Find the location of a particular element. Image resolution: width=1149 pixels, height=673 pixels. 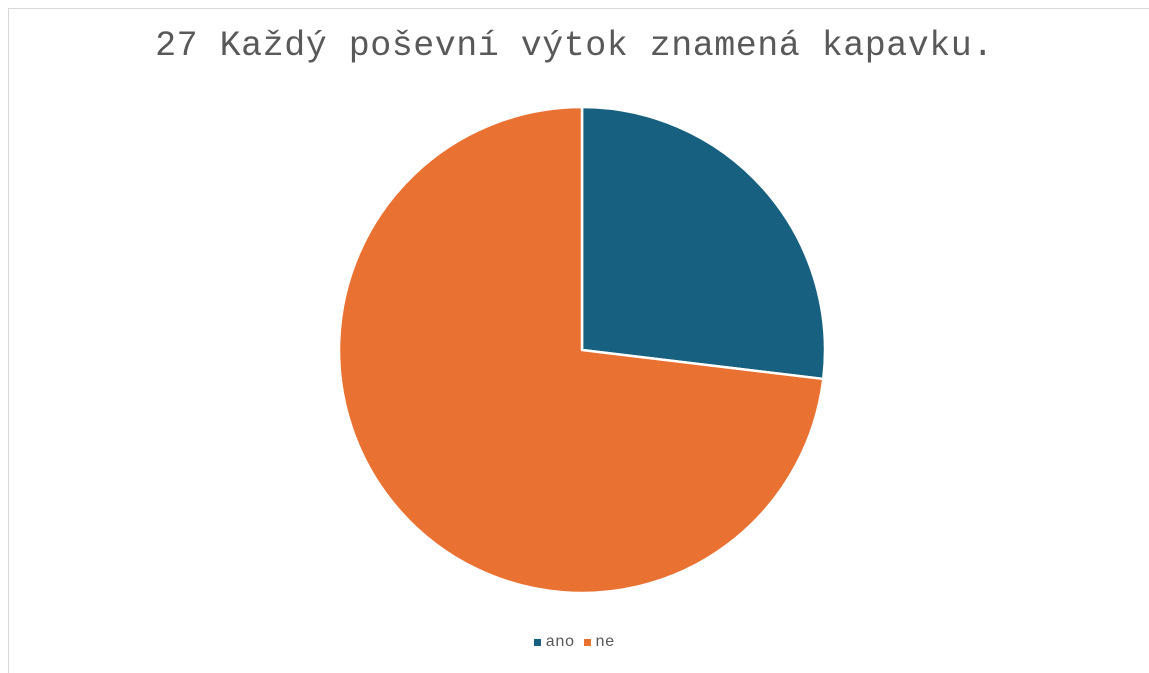

legend-item-ne: ne is located at coordinates (599, 642).